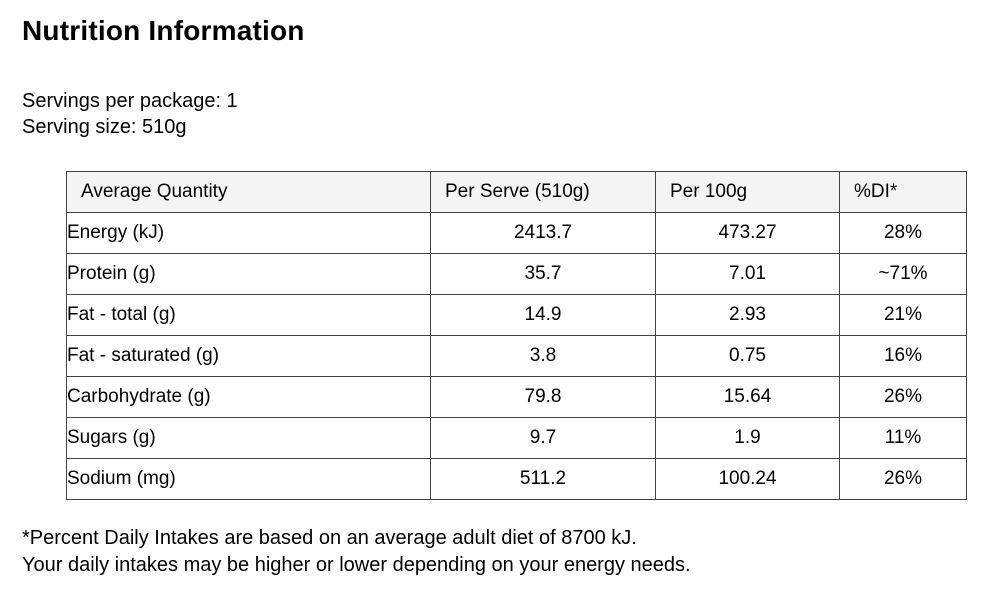 Image resolution: width=1000 pixels, height=599 pixels. I want to click on table-row-protein: Protein (g) 35.7 7.01 ~71%, so click(516, 274).